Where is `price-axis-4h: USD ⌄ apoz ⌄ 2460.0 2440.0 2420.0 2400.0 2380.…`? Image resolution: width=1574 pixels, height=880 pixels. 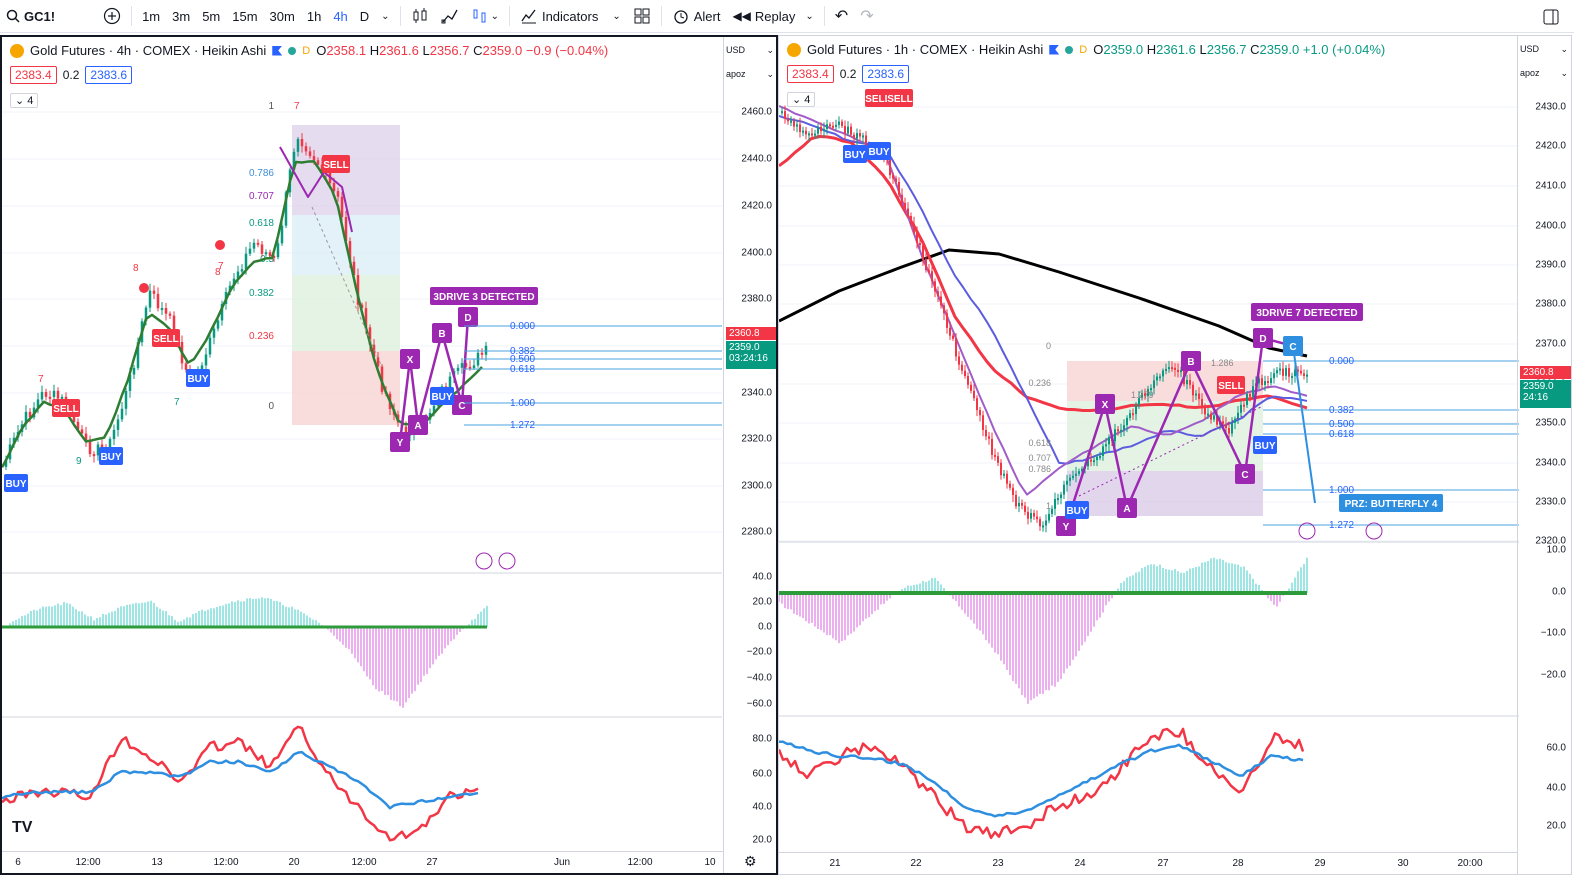
price-axis-4h: USD ⌄ apoz ⌄ 2460.0 2440.0 2420.0 2400.0 2380.… is located at coordinates (749, 455).